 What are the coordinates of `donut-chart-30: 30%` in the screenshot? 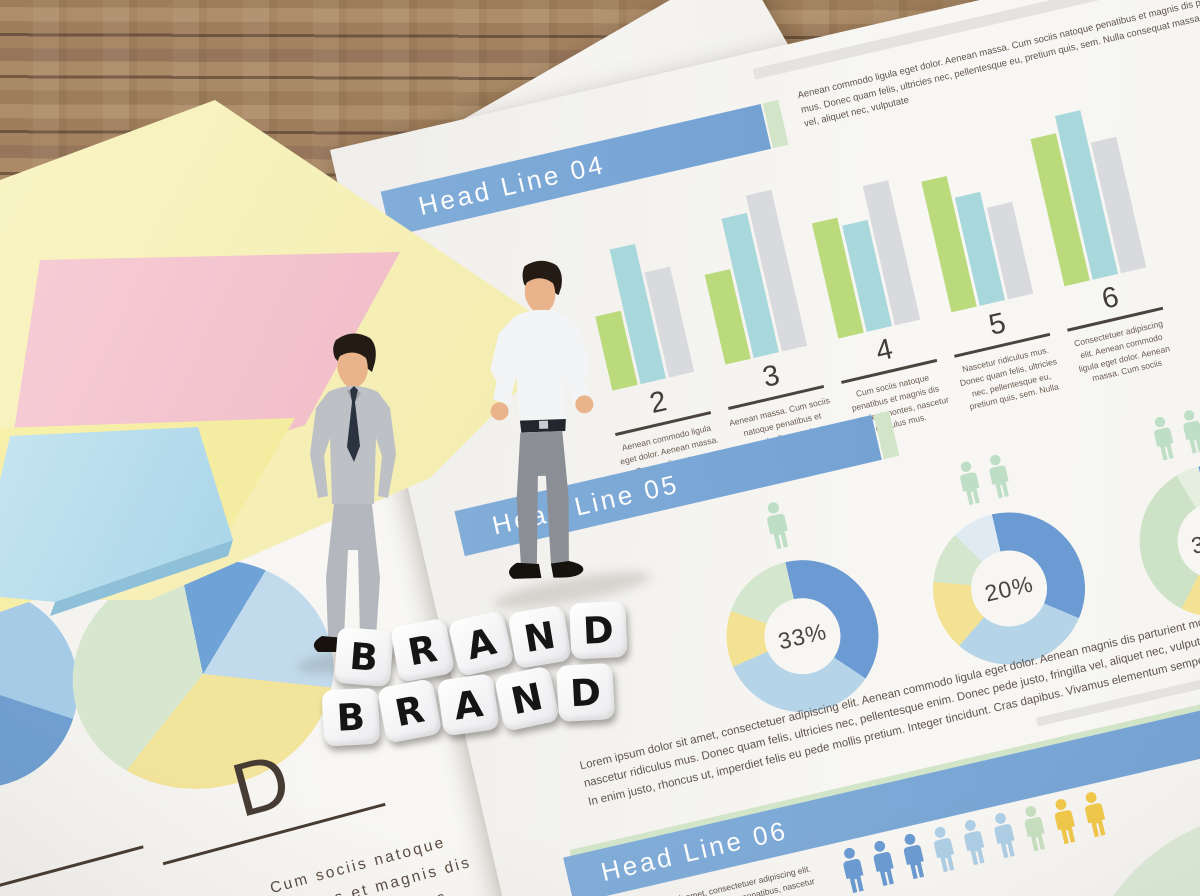 It's located at (1162, 540).